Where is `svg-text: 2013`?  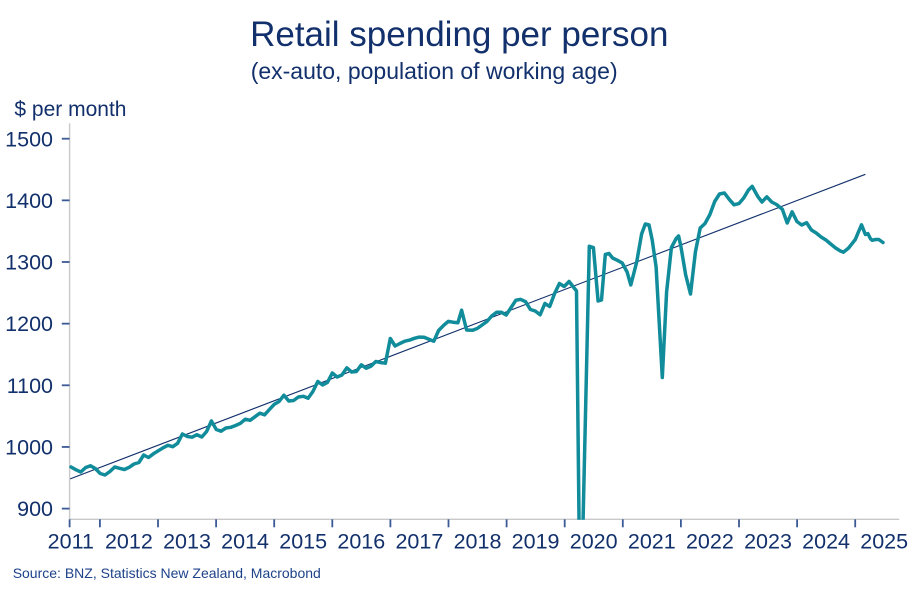 svg-text: 2013 is located at coordinates (187, 542).